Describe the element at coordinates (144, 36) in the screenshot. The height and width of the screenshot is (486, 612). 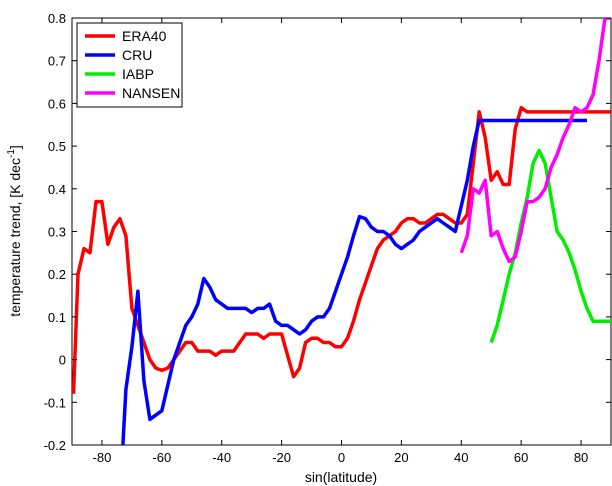
I see `legend-label-era40: ERA40` at that location.